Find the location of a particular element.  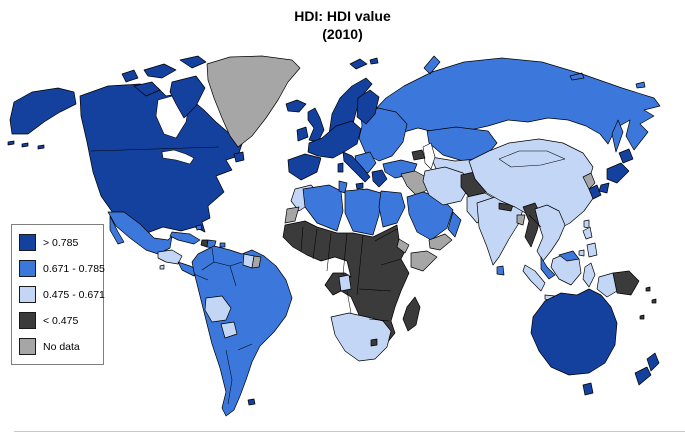

region-papua-new-guinea is located at coordinates (626, 283).